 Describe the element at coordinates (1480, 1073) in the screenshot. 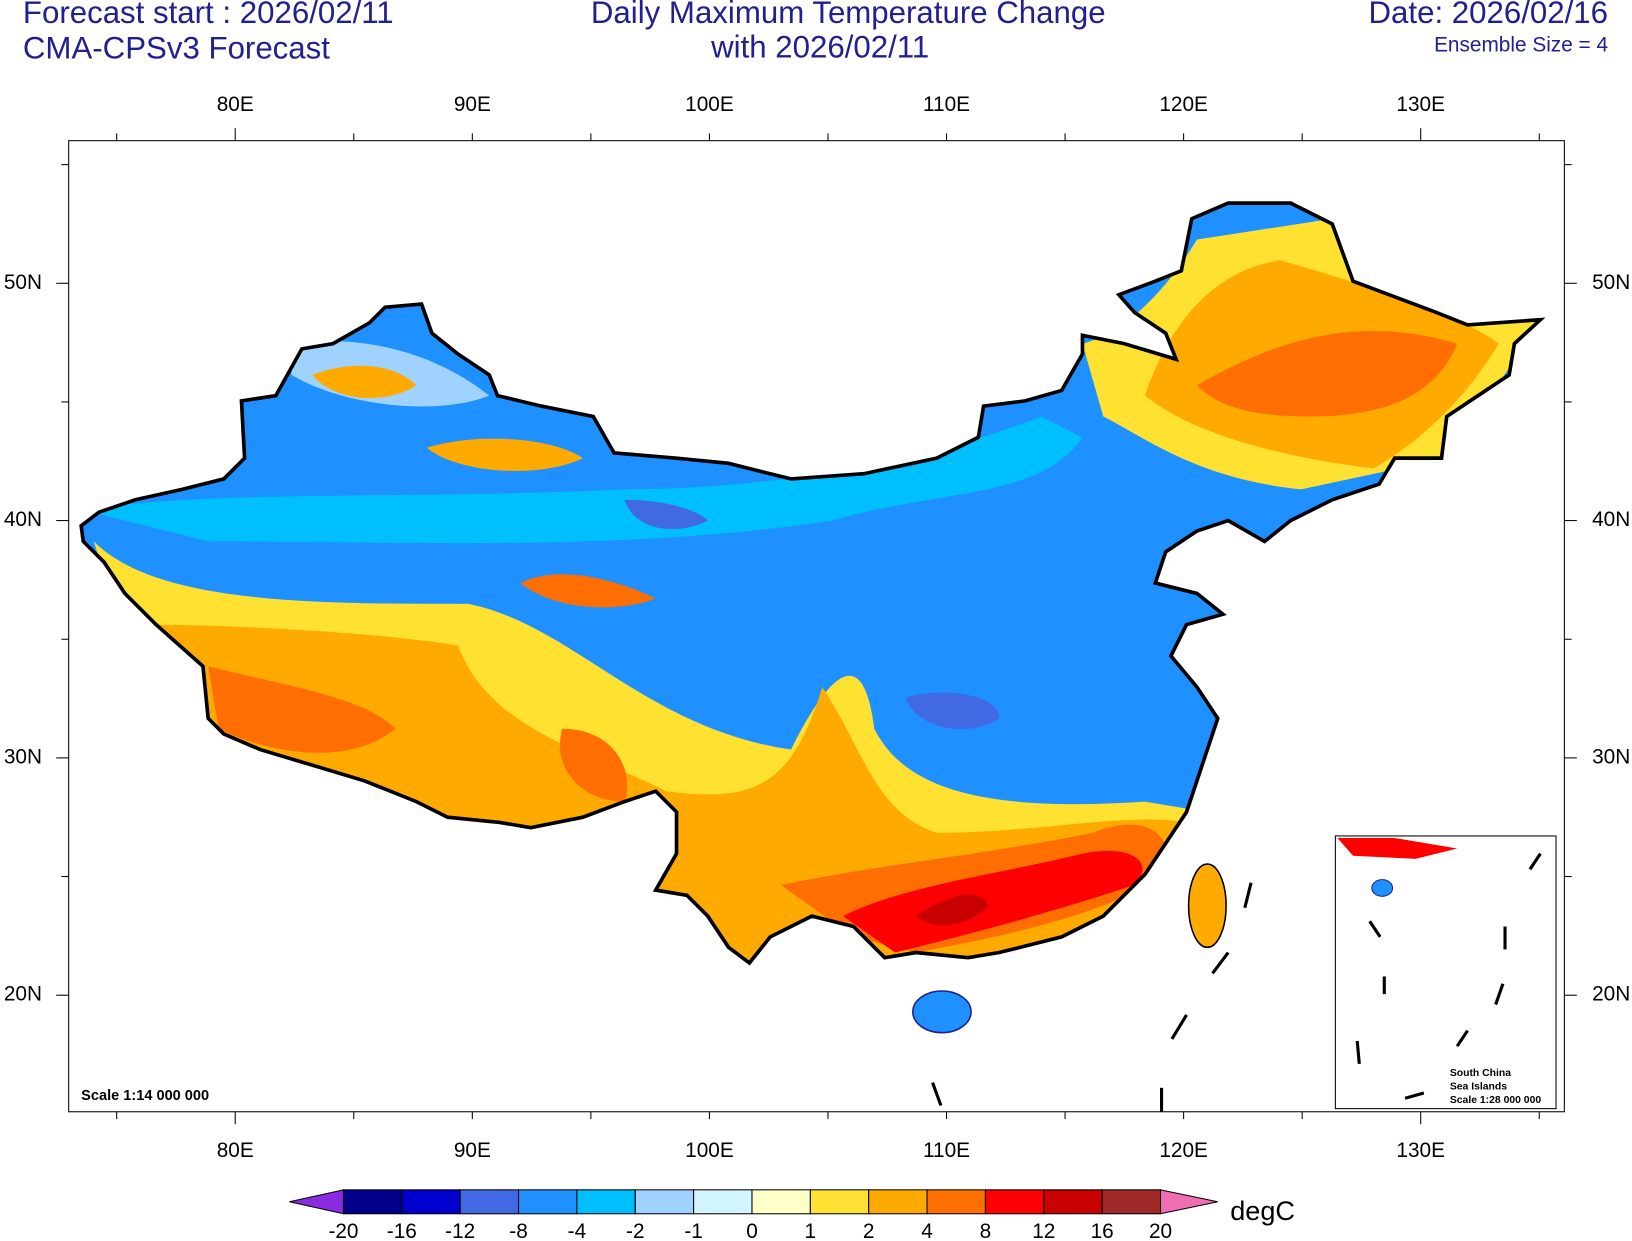

I see `inset-label: South China` at that location.